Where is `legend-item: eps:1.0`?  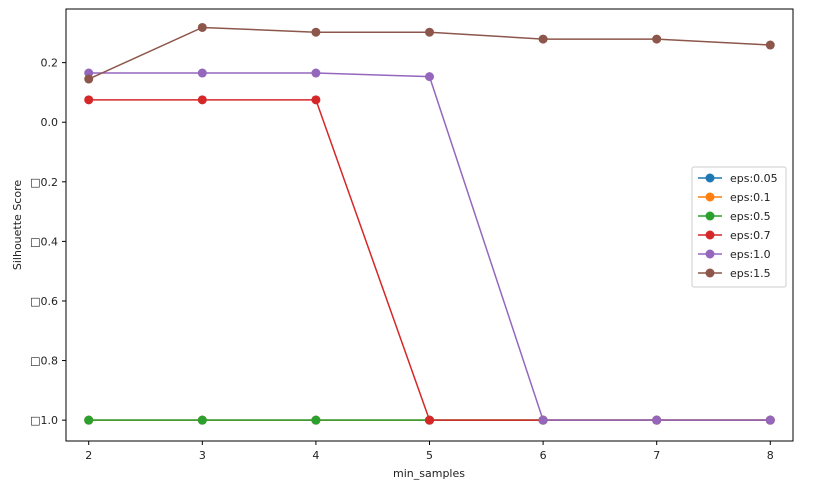 legend-item: eps:1.0 is located at coordinates (734, 254).